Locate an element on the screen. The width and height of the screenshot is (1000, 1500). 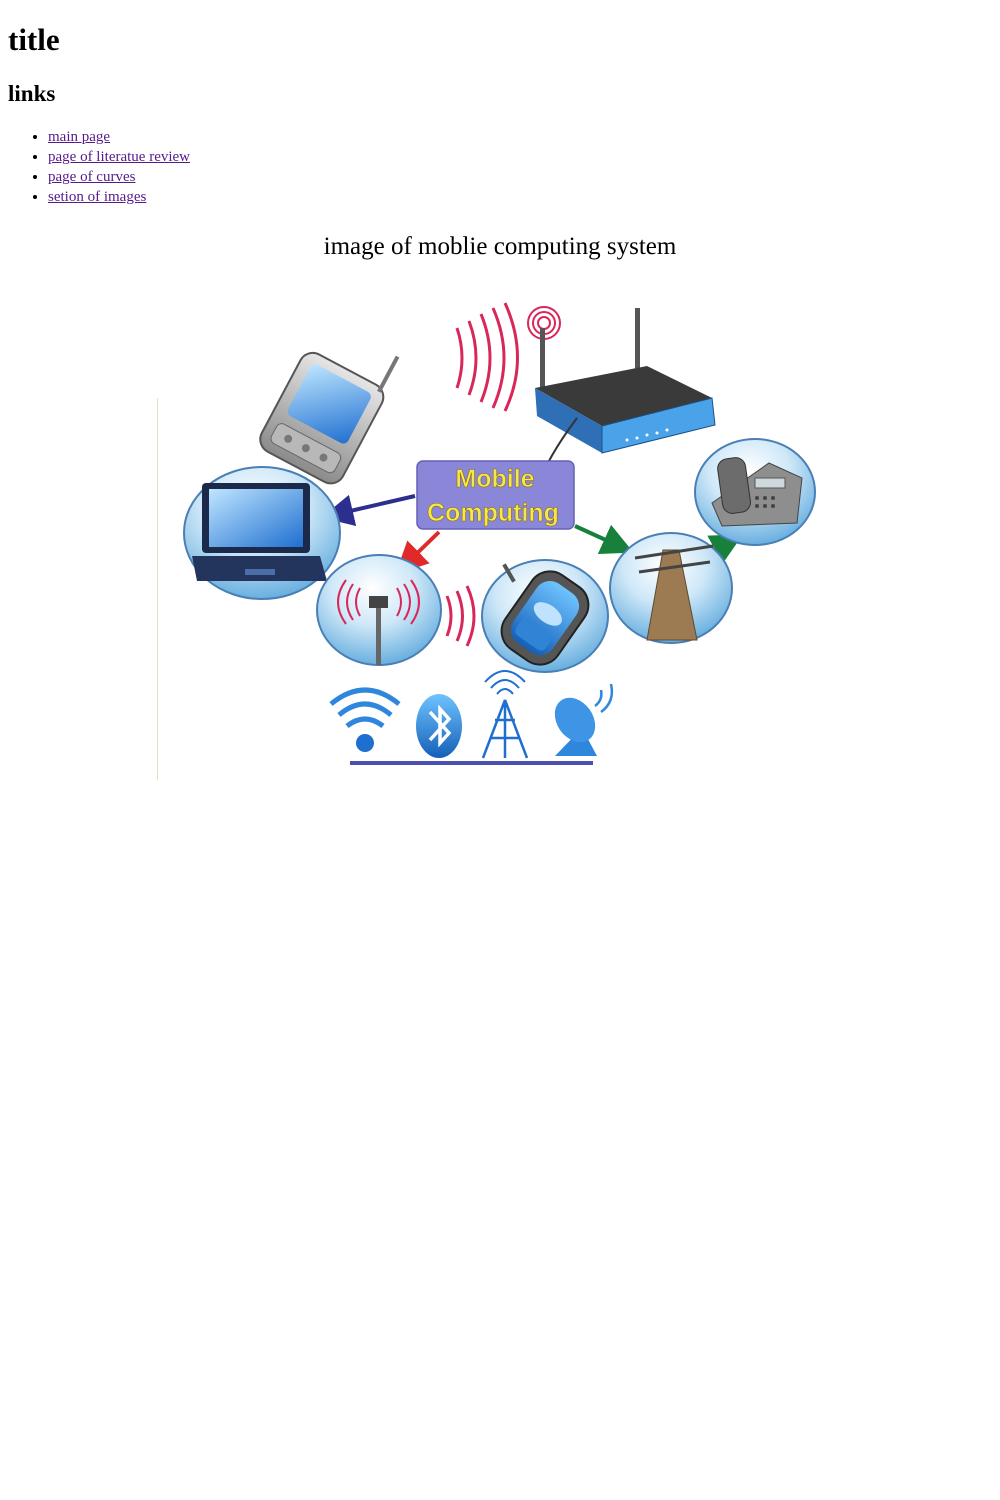
laptop-icon is located at coordinates (262, 533).